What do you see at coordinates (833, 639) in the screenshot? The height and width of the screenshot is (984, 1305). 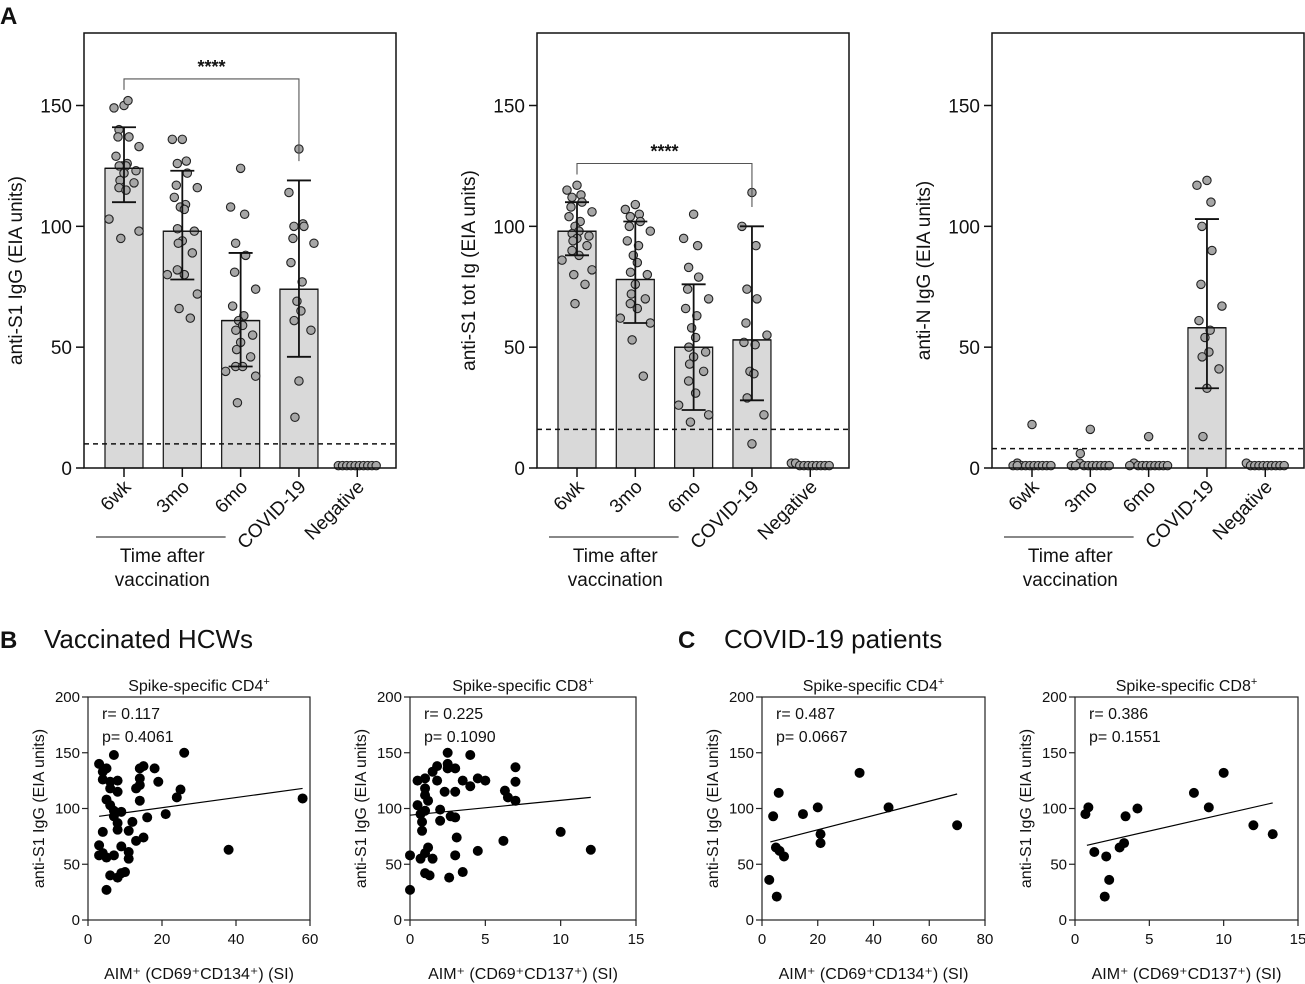 I see `panel-title-c: COVID-19 patients` at bounding box center [833, 639].